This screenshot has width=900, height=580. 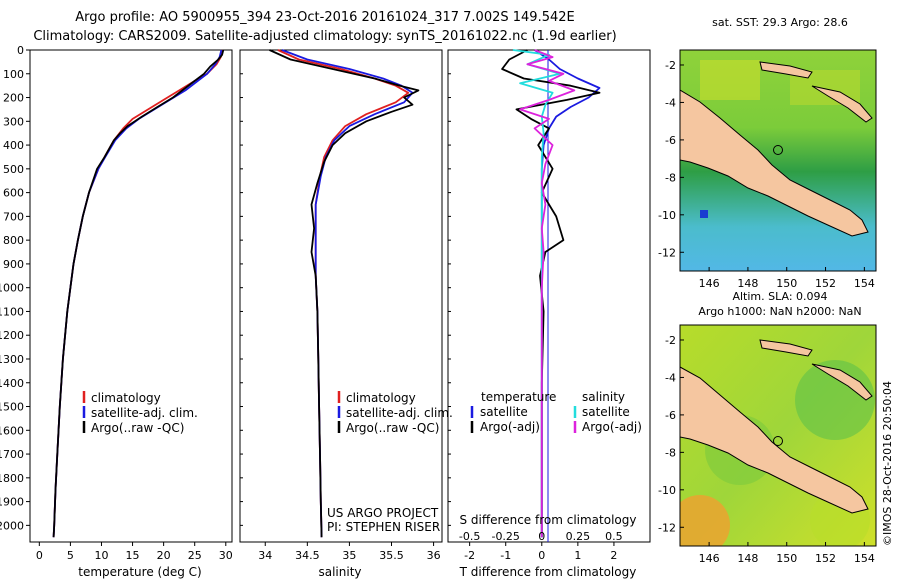 What do you see at coordinates (20, 50) in the screenshot?
I see `y-tick-label: 0` at bounding box center [20, 50].